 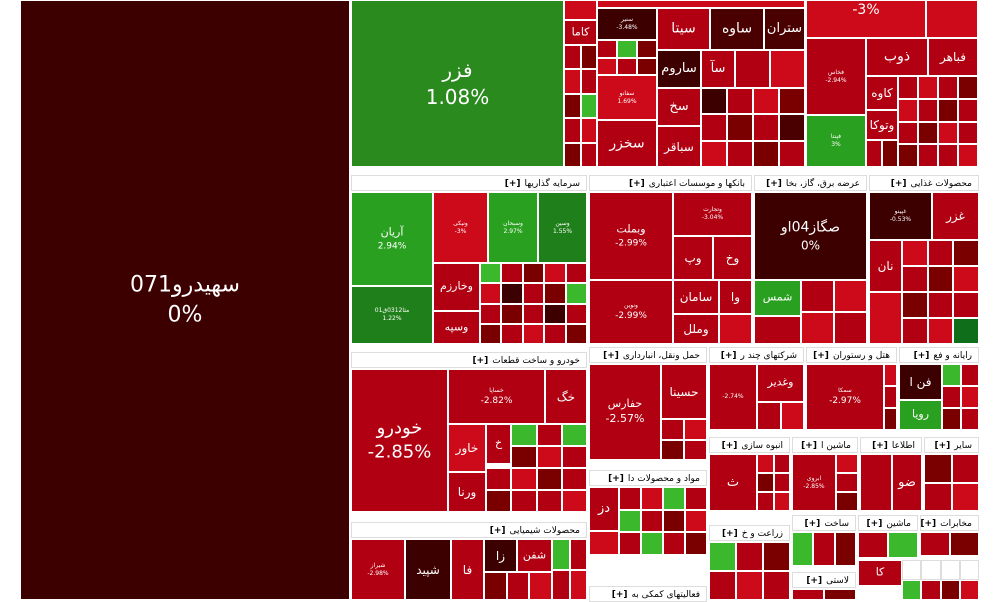 I want to click on tile-tiny-b: سفانو 1.69%, so click(x=627, y=97).